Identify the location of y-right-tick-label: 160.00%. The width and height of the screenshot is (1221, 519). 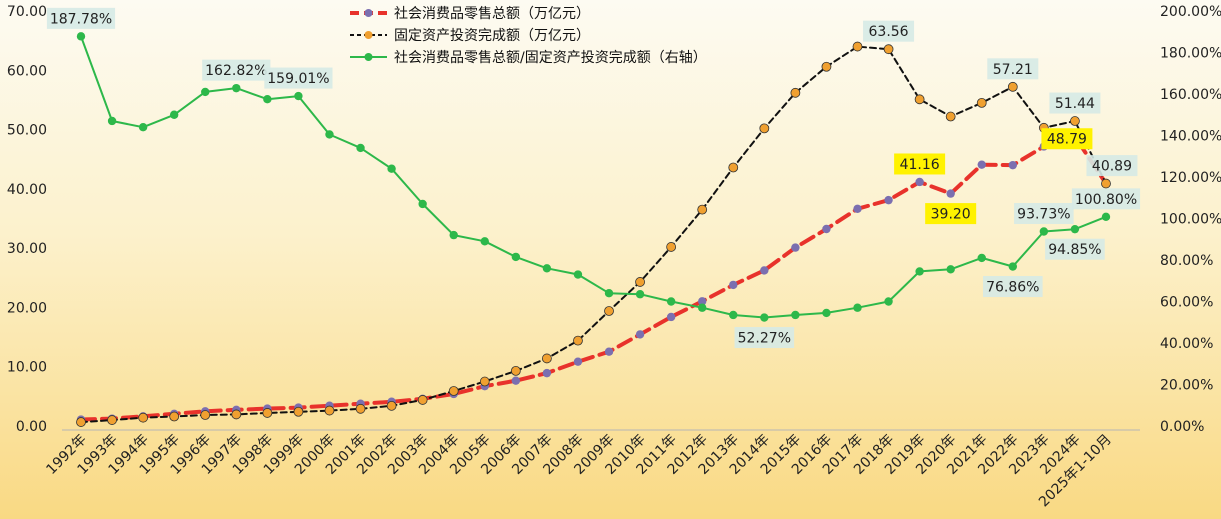
(1190, 95).